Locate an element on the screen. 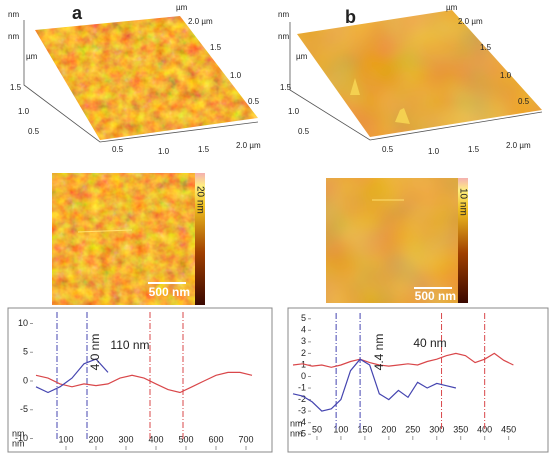 This screenshot has height=457, width=550. colorbar-label: 10 nm is located at coordinates (462, 202).